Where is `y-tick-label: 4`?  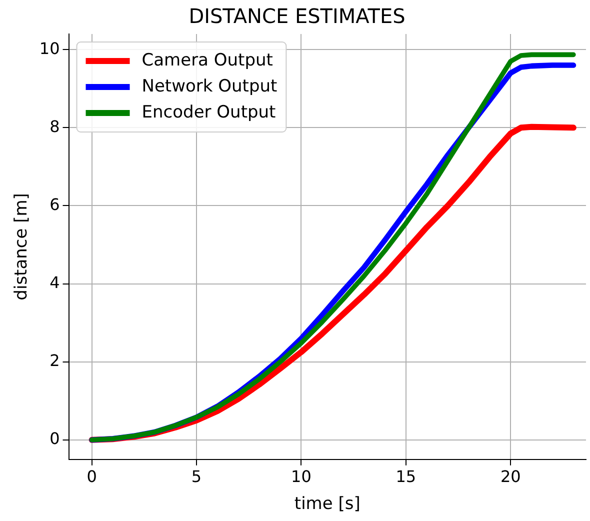 y-tick-label: 4 is located at coordinates (55, 282).